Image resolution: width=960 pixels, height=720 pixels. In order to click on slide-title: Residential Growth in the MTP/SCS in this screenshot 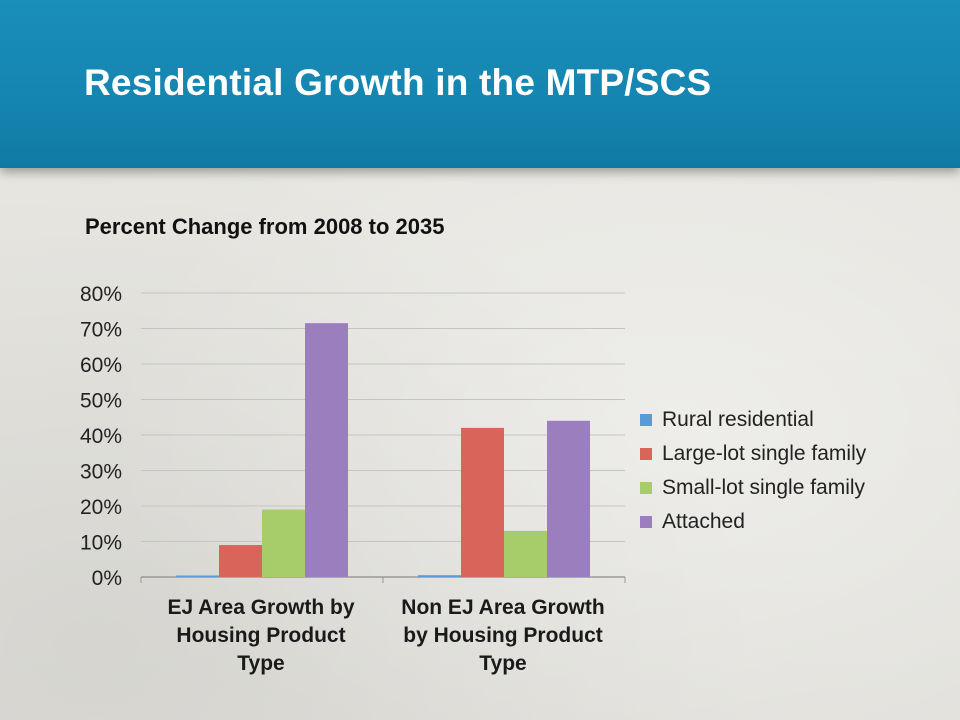, I will do `click(398, 82)`.